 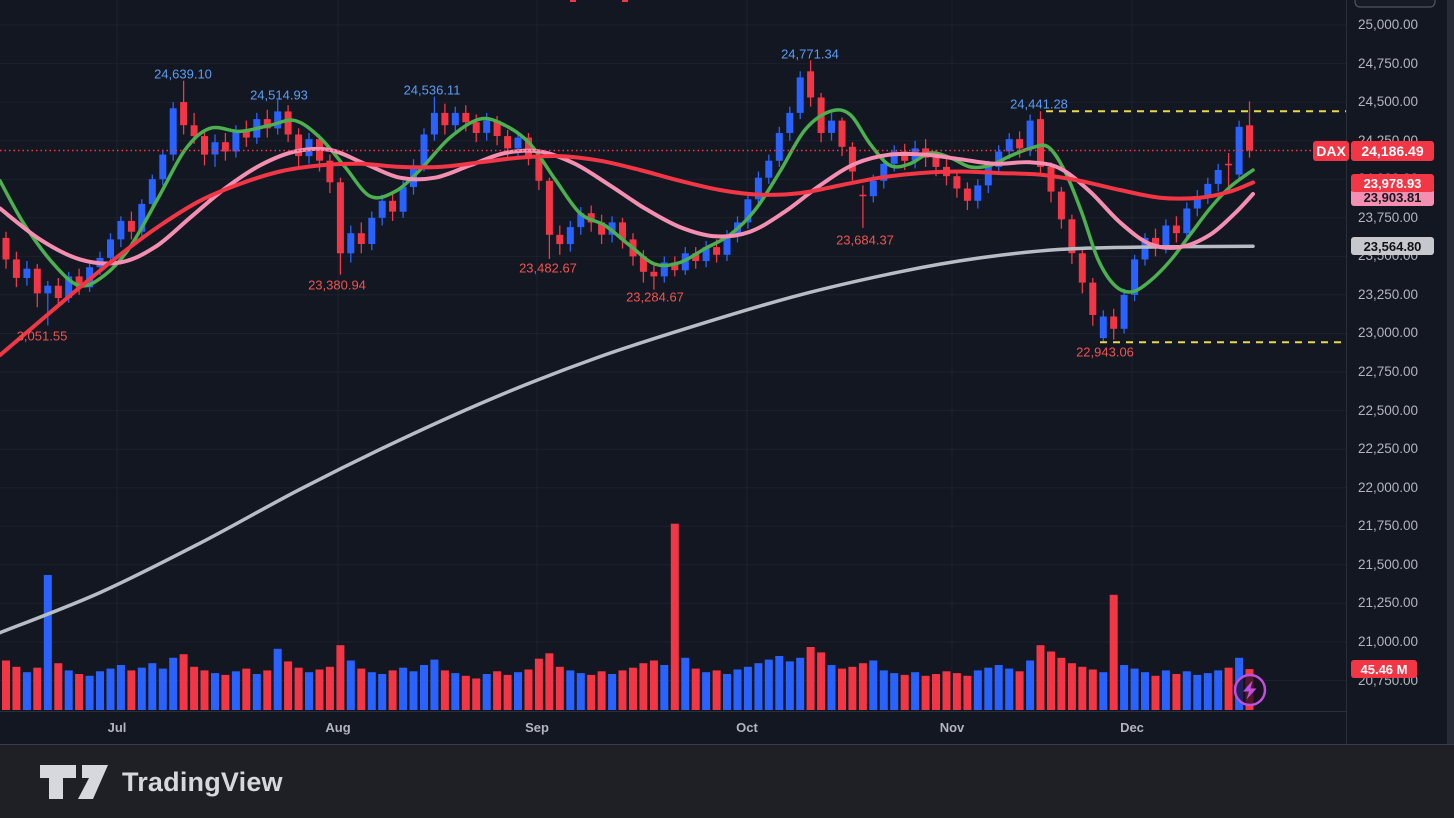 What do you see at coordinates (1392, 197) in the screenshot?
I see `ma-pink-price-badge: 23,903.81` at bounding box center [1392, 197].